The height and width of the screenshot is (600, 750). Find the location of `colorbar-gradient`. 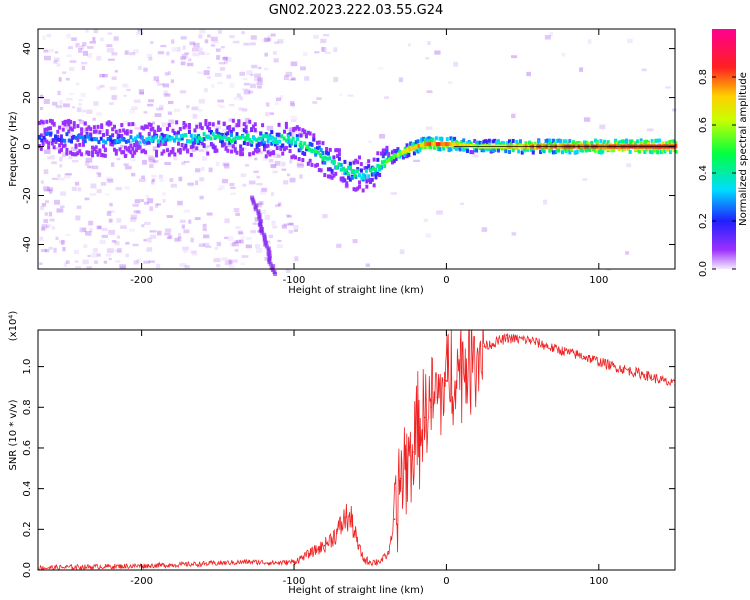

colorbar-gradient is located at coordinates (724, 149).